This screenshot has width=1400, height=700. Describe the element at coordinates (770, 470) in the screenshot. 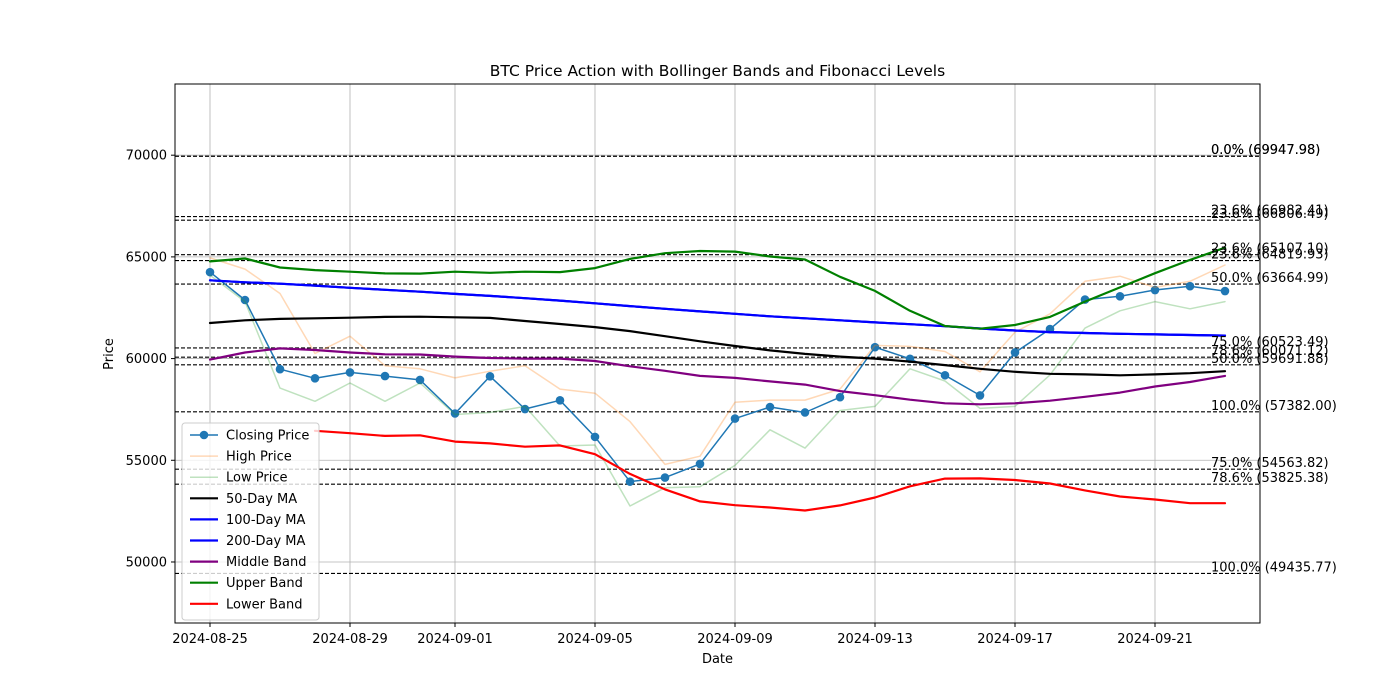

I see `series-line-lower-band` at that location.